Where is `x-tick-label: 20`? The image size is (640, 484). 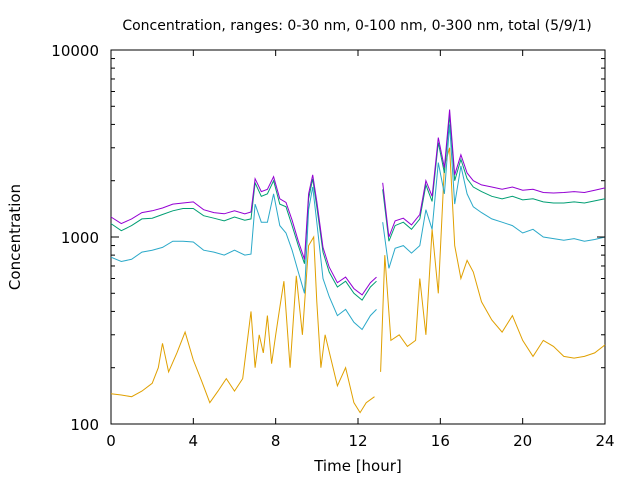 x-tick-label: 20 is located at coordinates (522, 441).